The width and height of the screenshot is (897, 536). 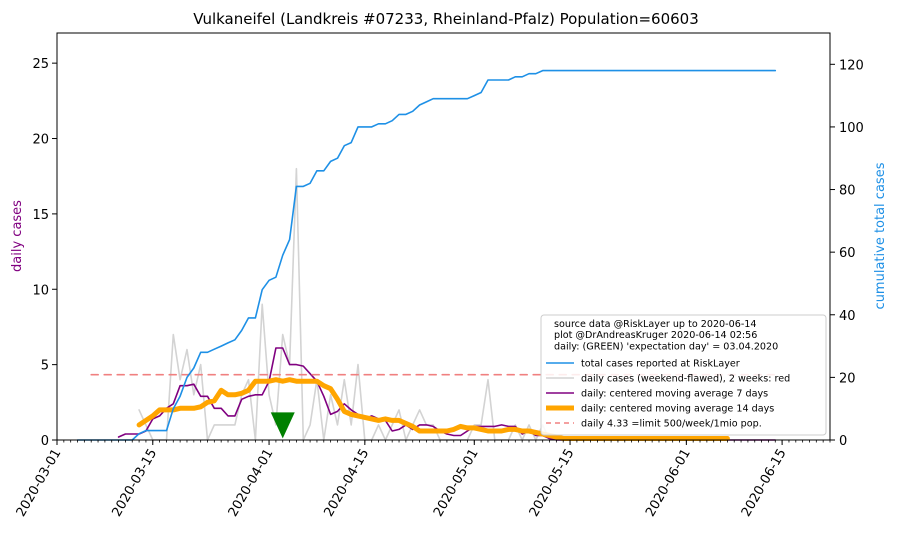 I want to click on y-right-tick-label: 120, so click(x=851, y=65).